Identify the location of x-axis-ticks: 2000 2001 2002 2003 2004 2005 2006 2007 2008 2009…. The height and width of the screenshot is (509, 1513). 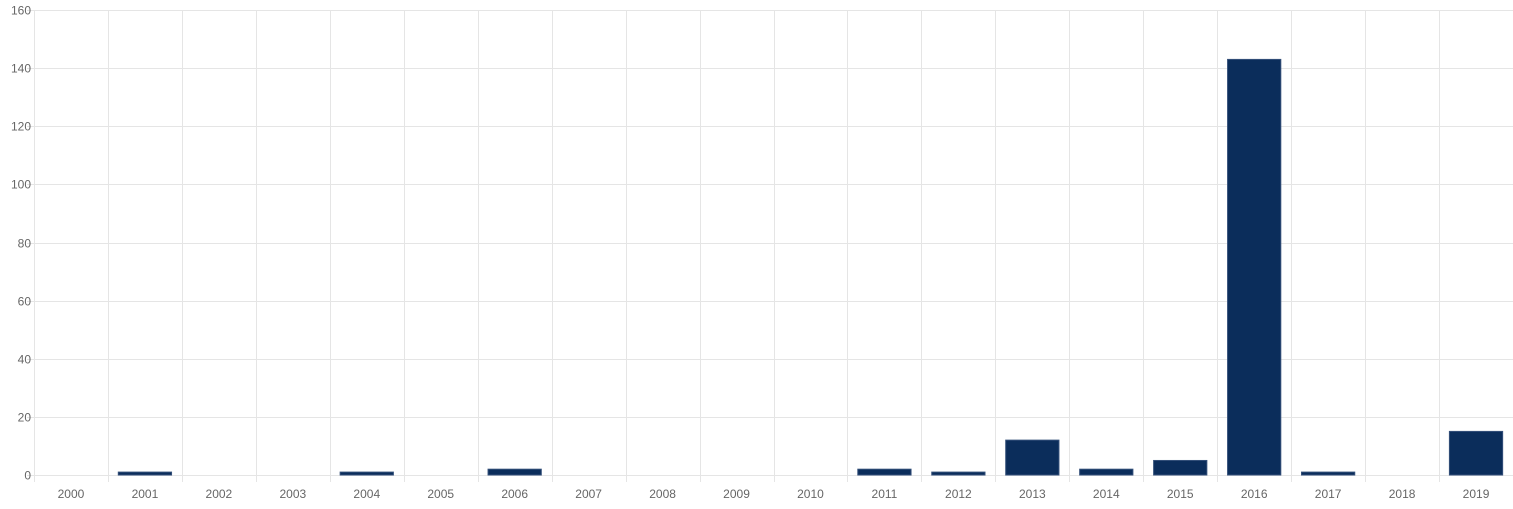
(774, 494).